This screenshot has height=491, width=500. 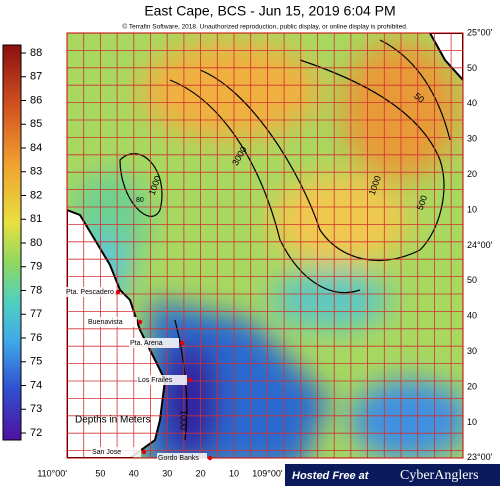 What do you see at coordinates (36, 219) in the screenshot?
I see `colorbar-label: 81` at bounding box center [36, 219].